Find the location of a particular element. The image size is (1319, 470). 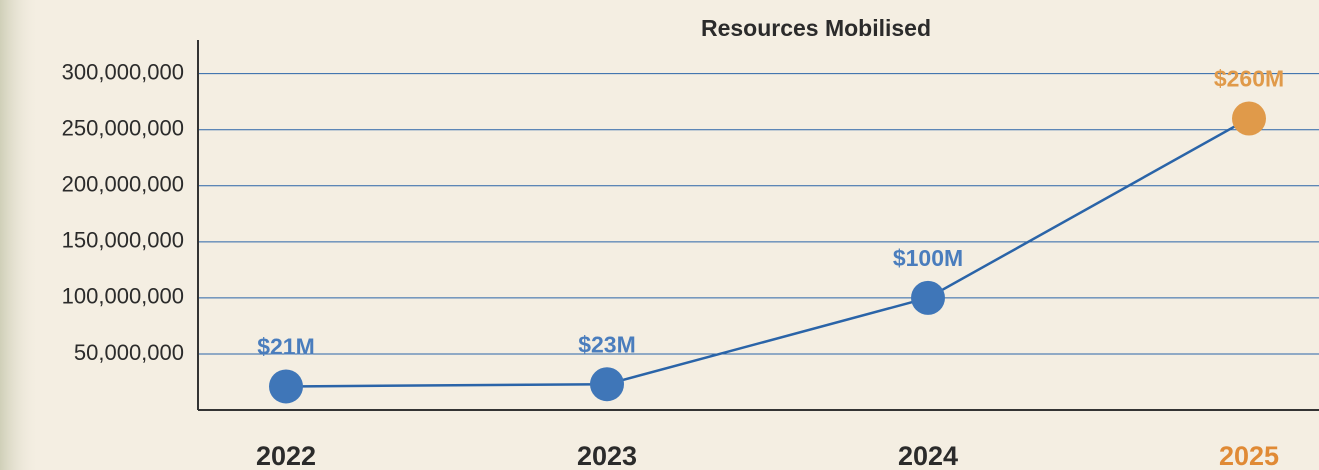

y-tick-label: 200,000,000 is located at coordinates (123, 184).